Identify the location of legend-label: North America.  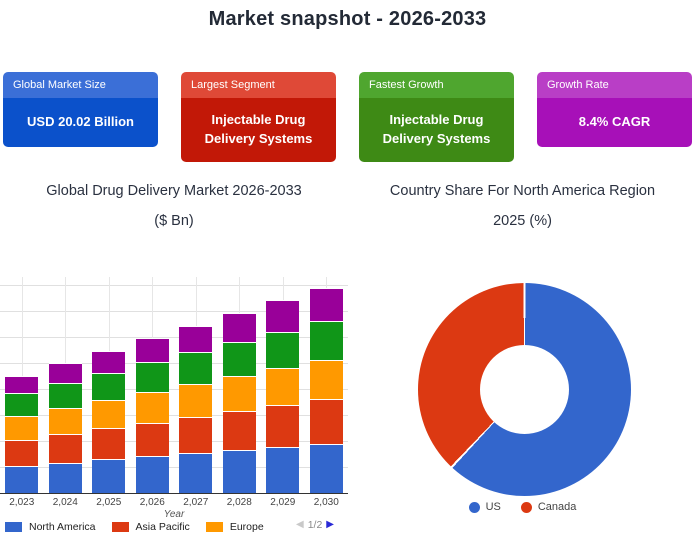
(62, 527).